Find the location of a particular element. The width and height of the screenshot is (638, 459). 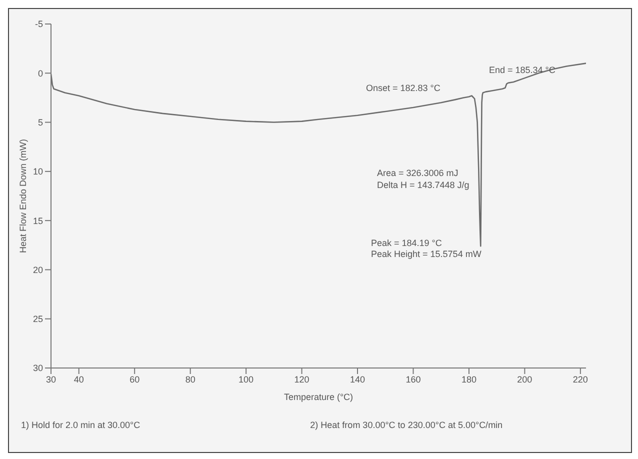

x-axis-title: Temperature (°C) is located at coordinates (319, 397).